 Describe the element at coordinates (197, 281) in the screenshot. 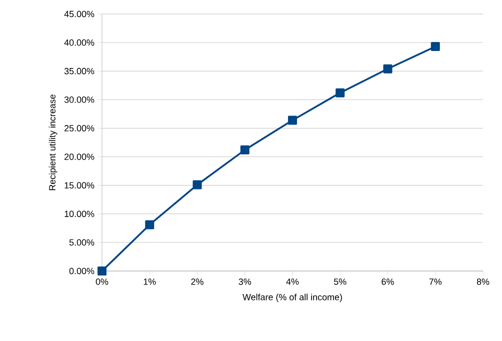

I see `x-tick-label: 2%` at that location.